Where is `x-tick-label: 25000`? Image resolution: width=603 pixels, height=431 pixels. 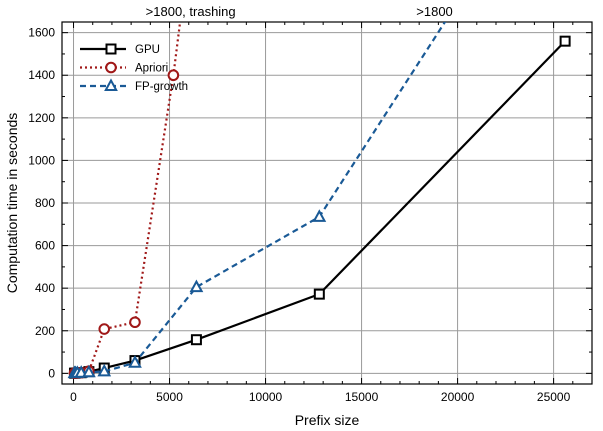
x-tick-label: 25000 is located at coordinates (554, 397).